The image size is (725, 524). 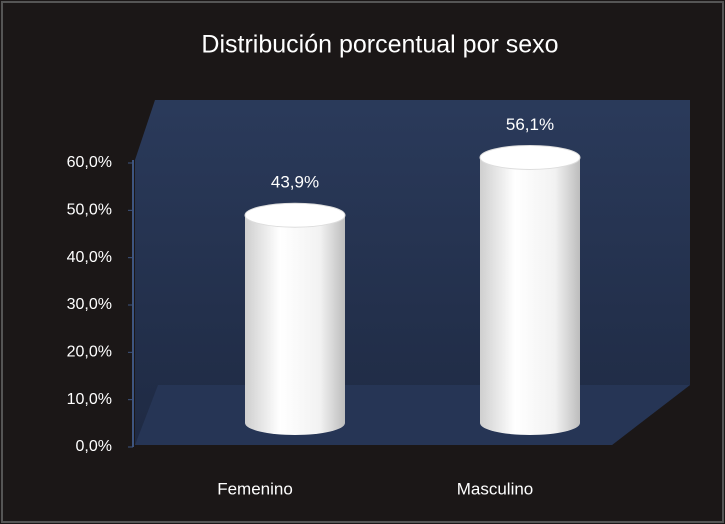 What do you see at coordinates (89, 162) in the screenshot?
I see `y-tick-label: 60,0%` at bounding box center [89, 162].